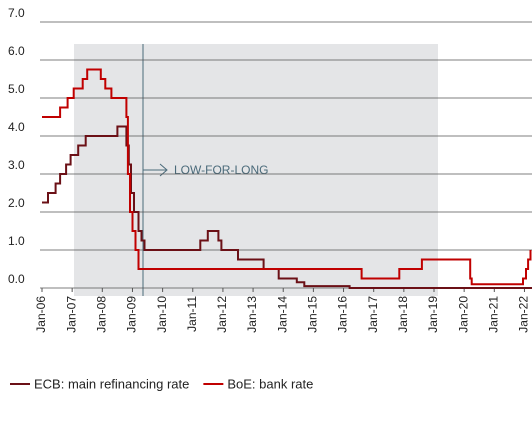 The image size is (532, 424). Describe the element at coordinates (16, 13) in the screenshot. I see `y-tick-label: 7.0` at that location.